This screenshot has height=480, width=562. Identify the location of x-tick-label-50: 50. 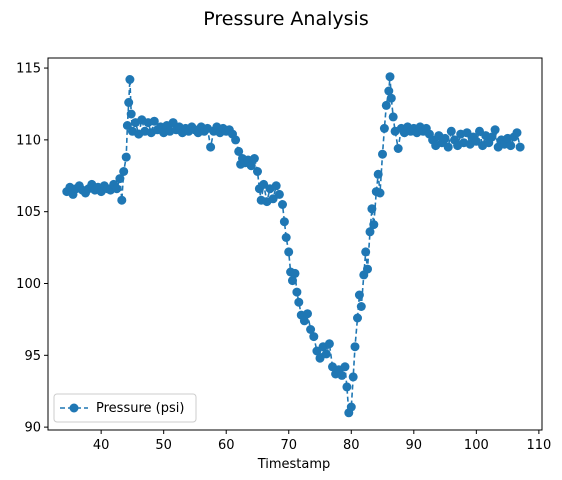
(163, 445).